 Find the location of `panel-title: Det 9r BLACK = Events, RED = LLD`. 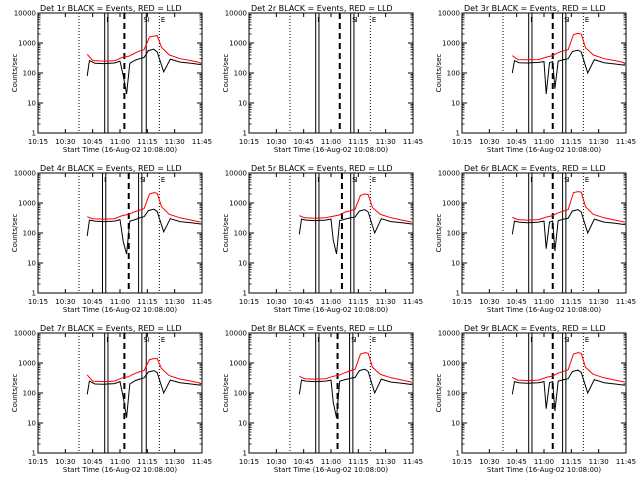

panel-title: Det 9r BLACK = Events, RED = LLD is located at coordinates (535, 328).